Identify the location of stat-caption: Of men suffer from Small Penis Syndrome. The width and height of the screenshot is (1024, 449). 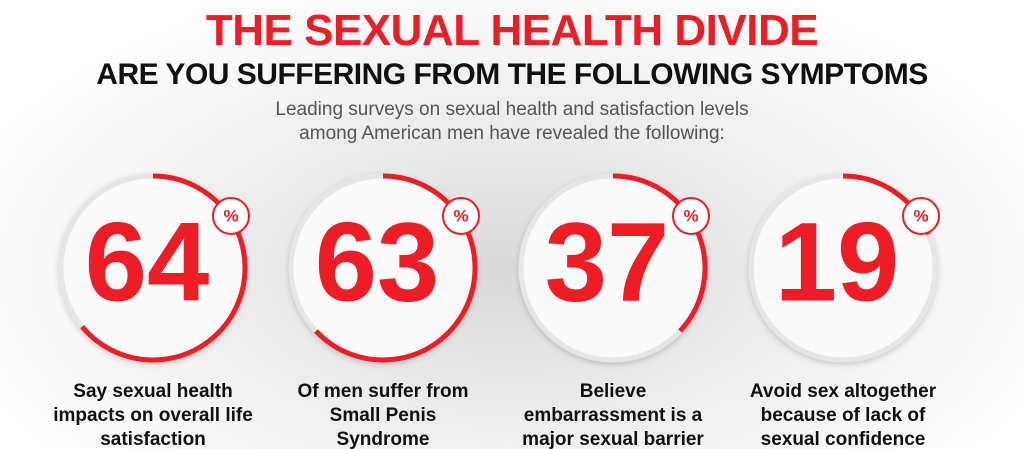
(383, 415).